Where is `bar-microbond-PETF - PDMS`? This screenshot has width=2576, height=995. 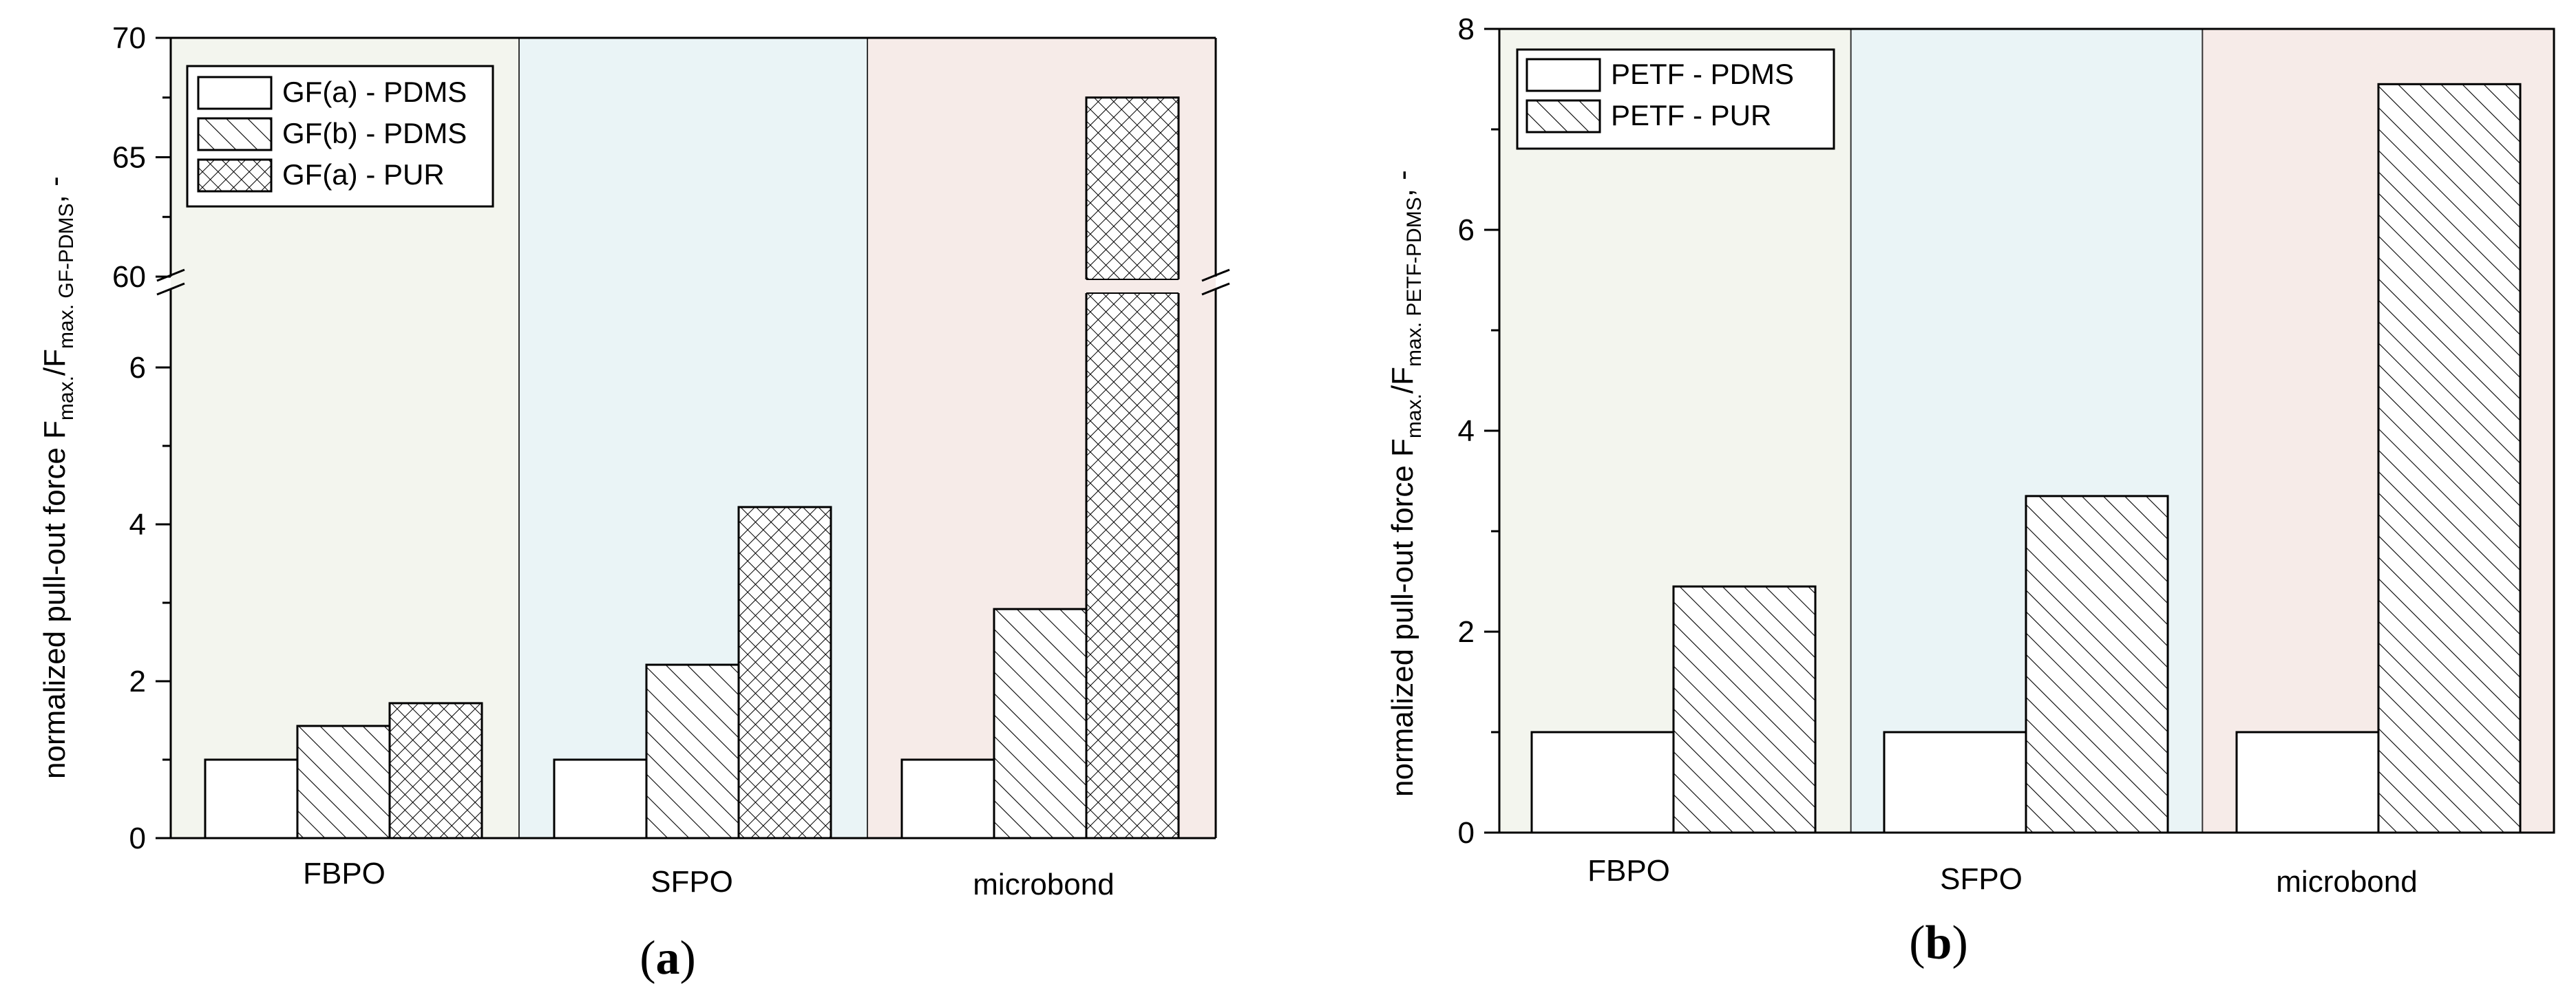
bar-microbond-PETF - PDMS is located at coordinates (2308, 782).